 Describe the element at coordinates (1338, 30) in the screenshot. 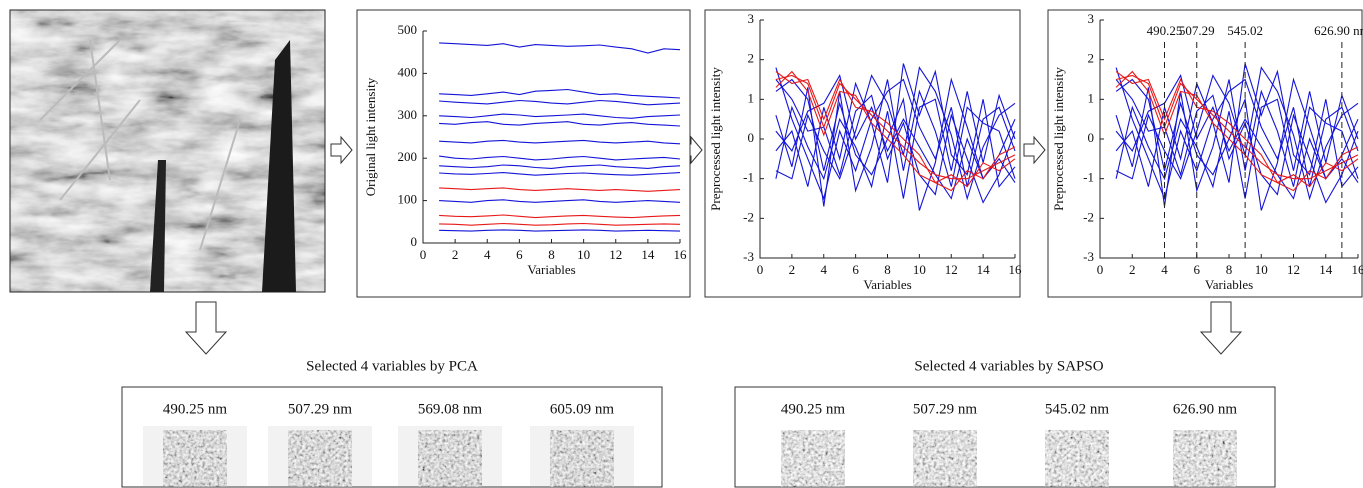

I see `band-annotation: 626.90 nm` at that location.